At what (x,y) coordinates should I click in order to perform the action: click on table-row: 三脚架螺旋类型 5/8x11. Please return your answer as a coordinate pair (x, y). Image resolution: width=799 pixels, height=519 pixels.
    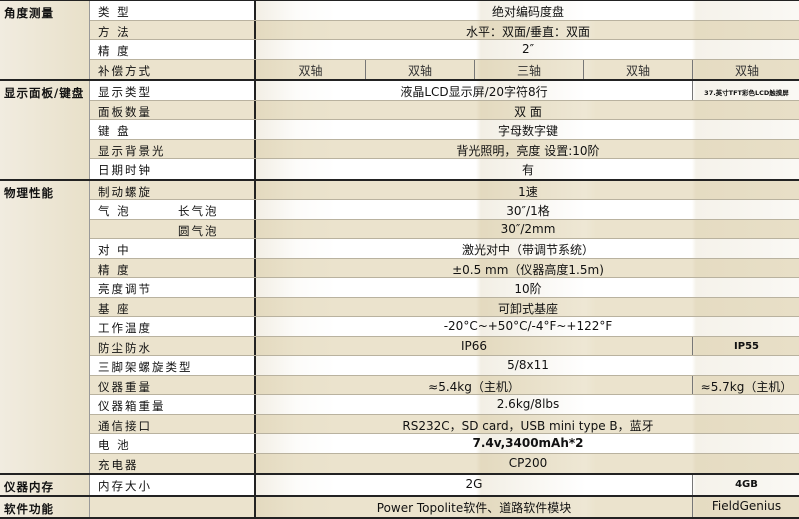
    Looking at the image, I should click on (444, 366).